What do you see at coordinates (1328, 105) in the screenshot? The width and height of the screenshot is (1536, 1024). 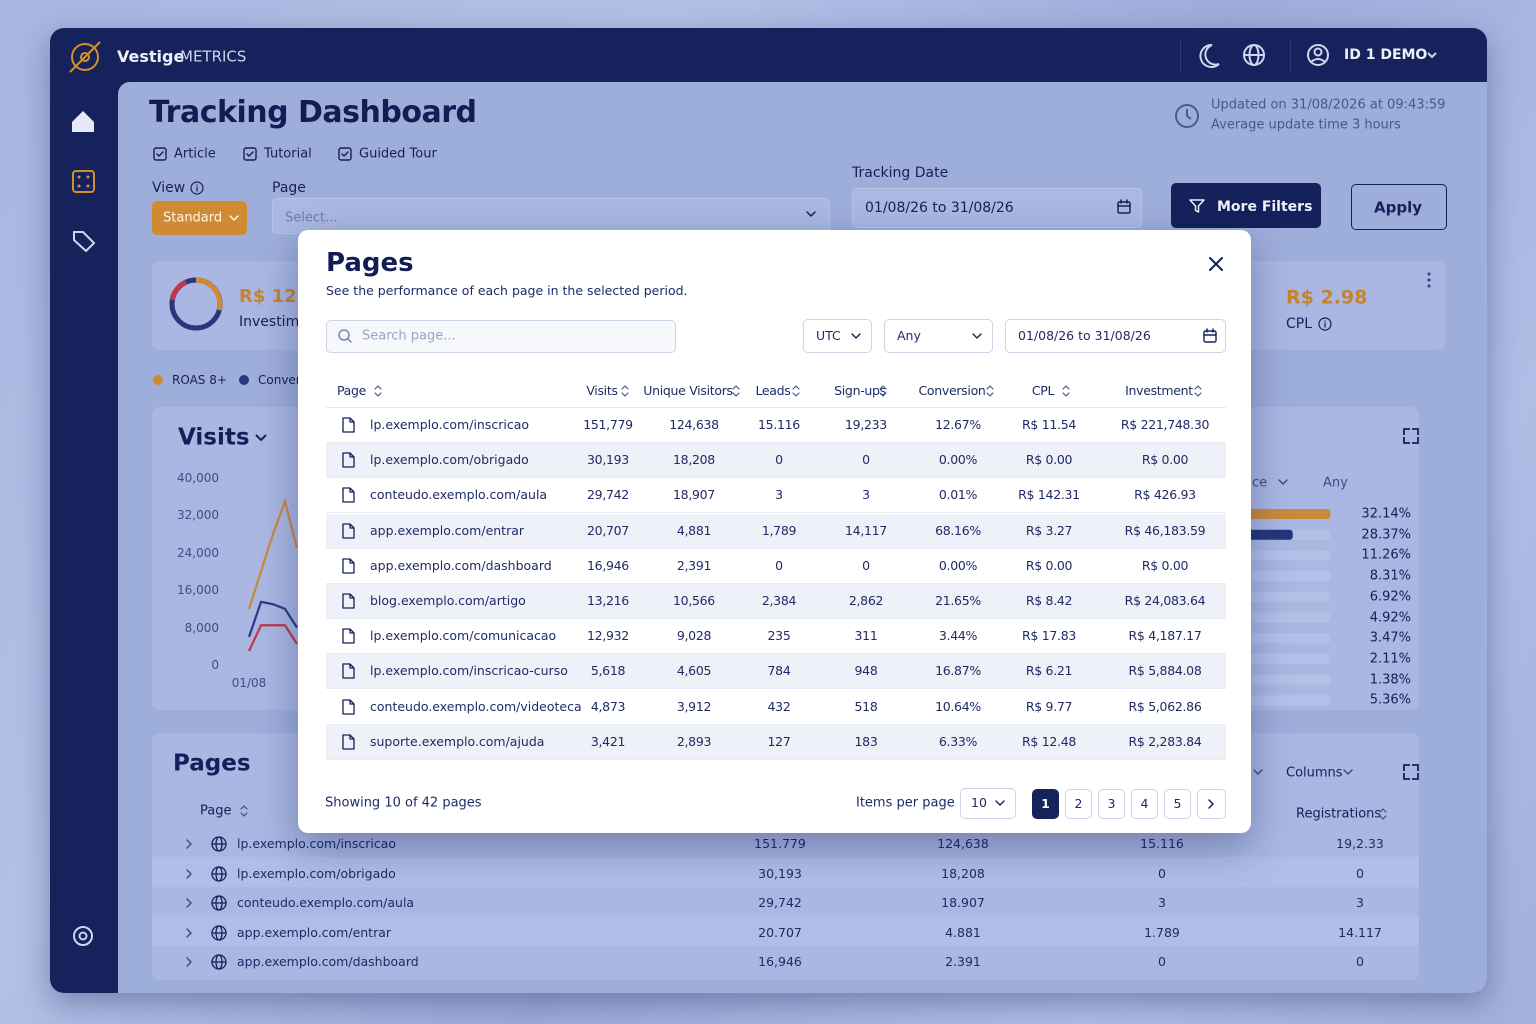 I see `updated-text: Updated on 31/08/2026 at 09:43:59` at bounding box center [1328, 105].